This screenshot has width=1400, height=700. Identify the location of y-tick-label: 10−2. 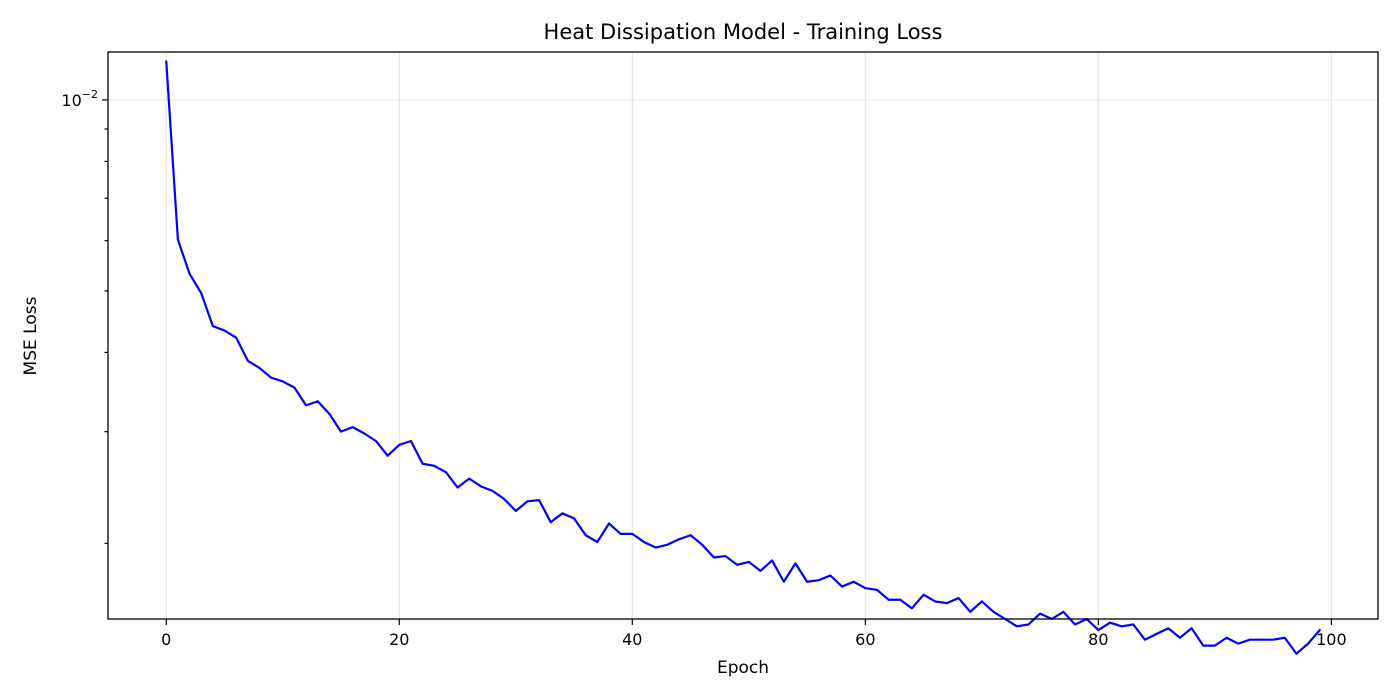
(79, 99).